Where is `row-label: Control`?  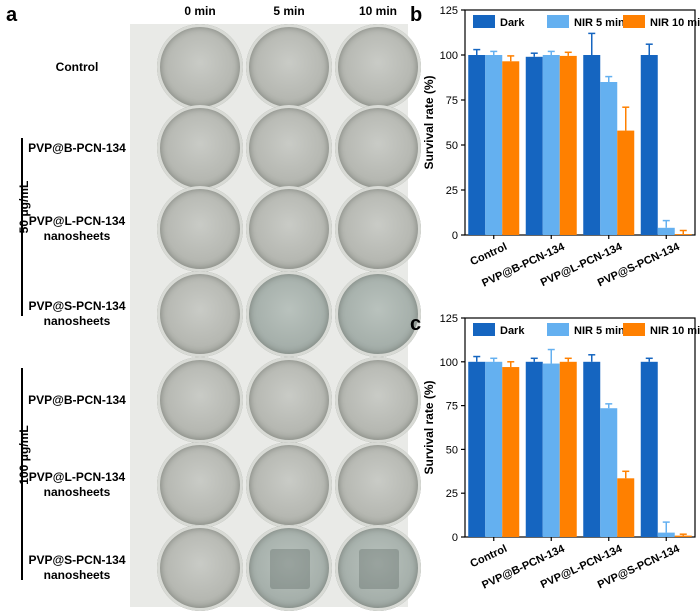
row-label: Control is located at coordinates (77, 66).